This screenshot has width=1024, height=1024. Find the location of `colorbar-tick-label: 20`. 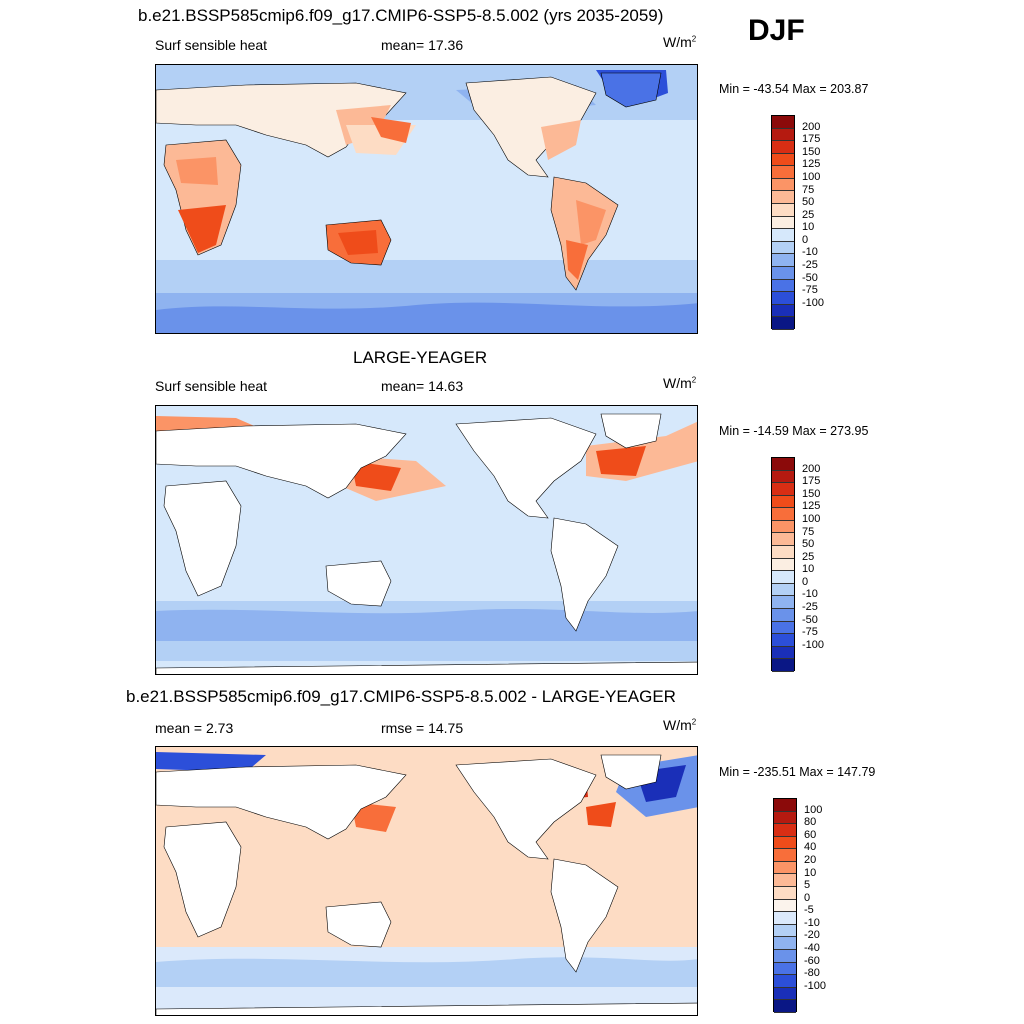

colorbar-tick-label: 20 is located at coordinates (810, 859).